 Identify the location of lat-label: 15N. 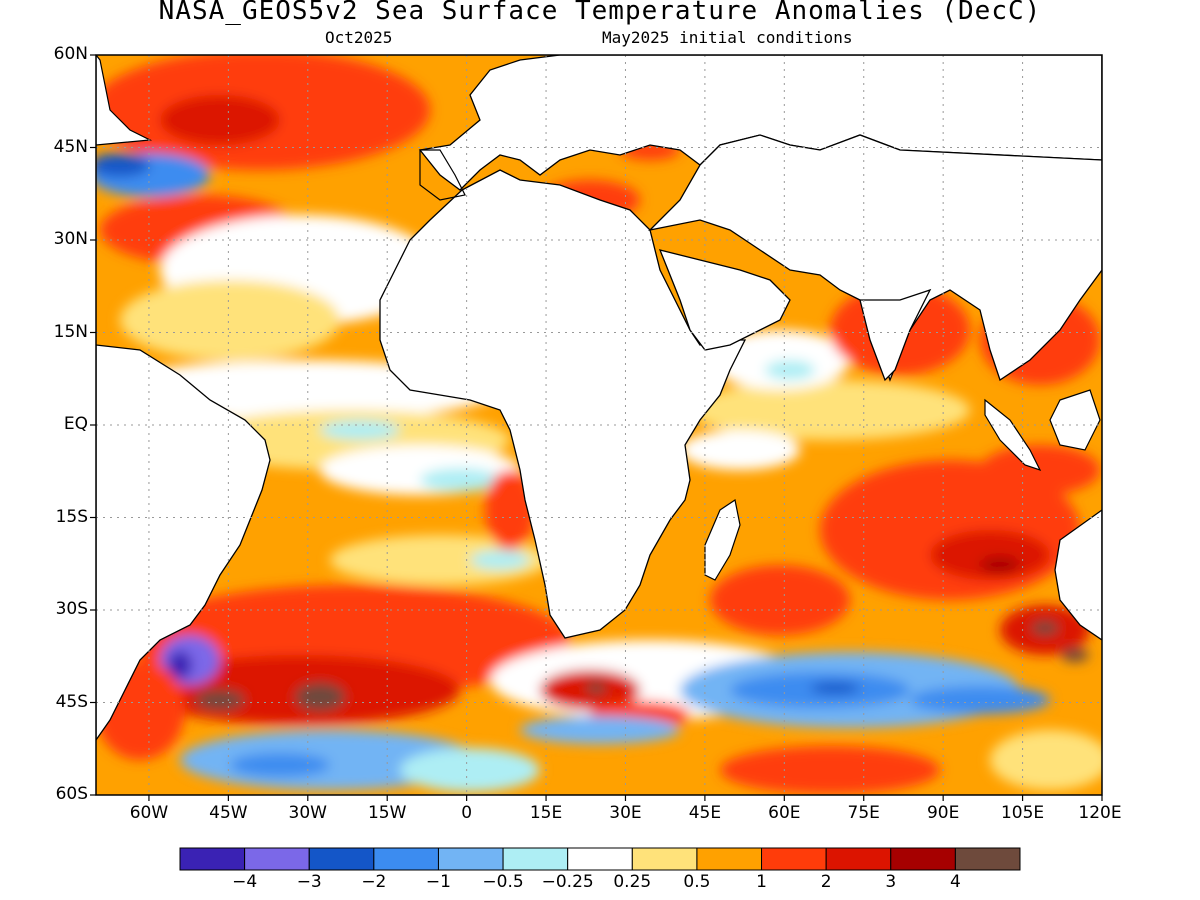
(70, 331).